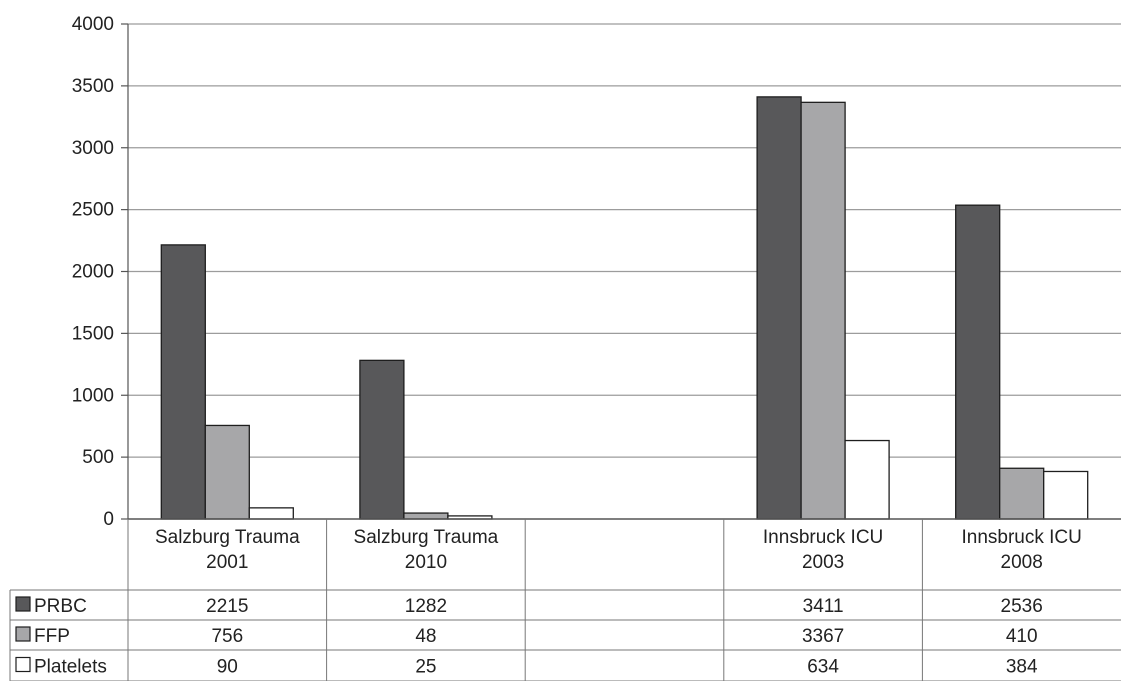  What do you see at coordinates (1022, 606) in the screenshot?
I see `data-label: 2536` at bounding box center [1022, 606].